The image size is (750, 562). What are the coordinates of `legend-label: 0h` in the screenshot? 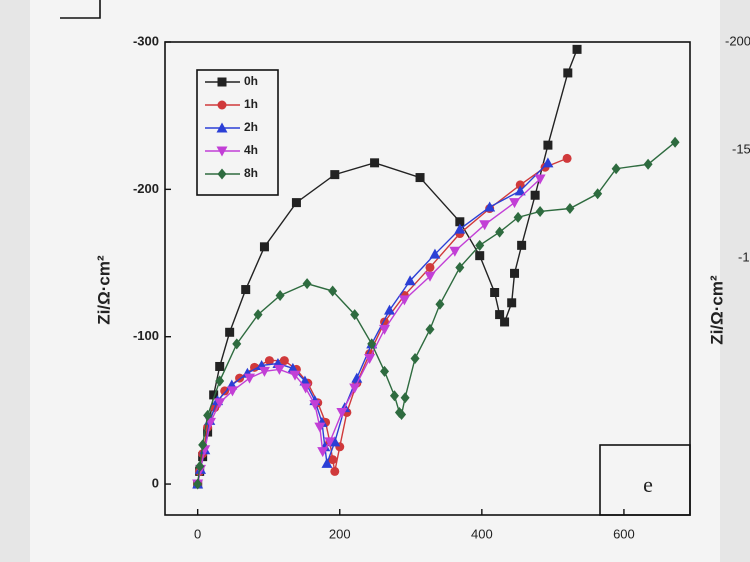 It's located at (251, 81).